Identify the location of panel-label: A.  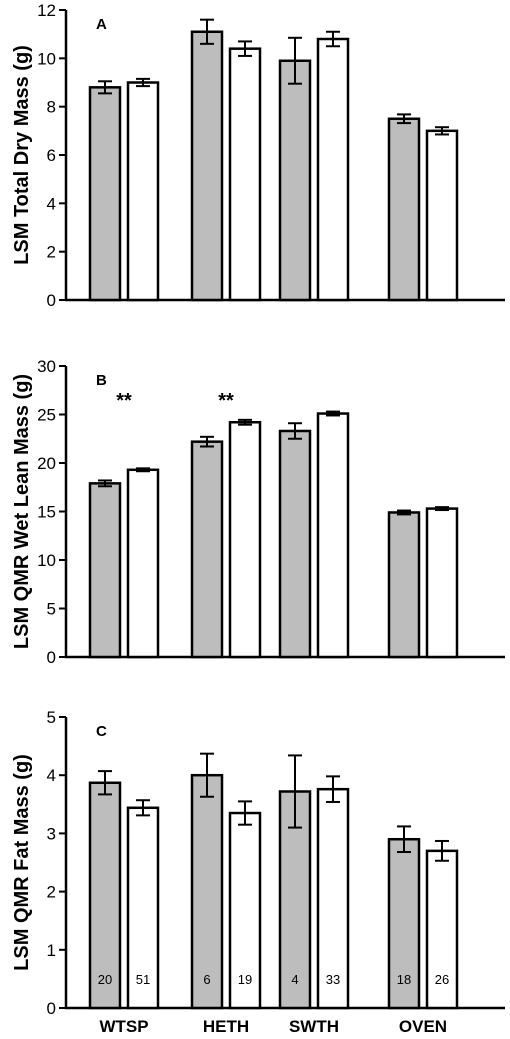
(101, 24).